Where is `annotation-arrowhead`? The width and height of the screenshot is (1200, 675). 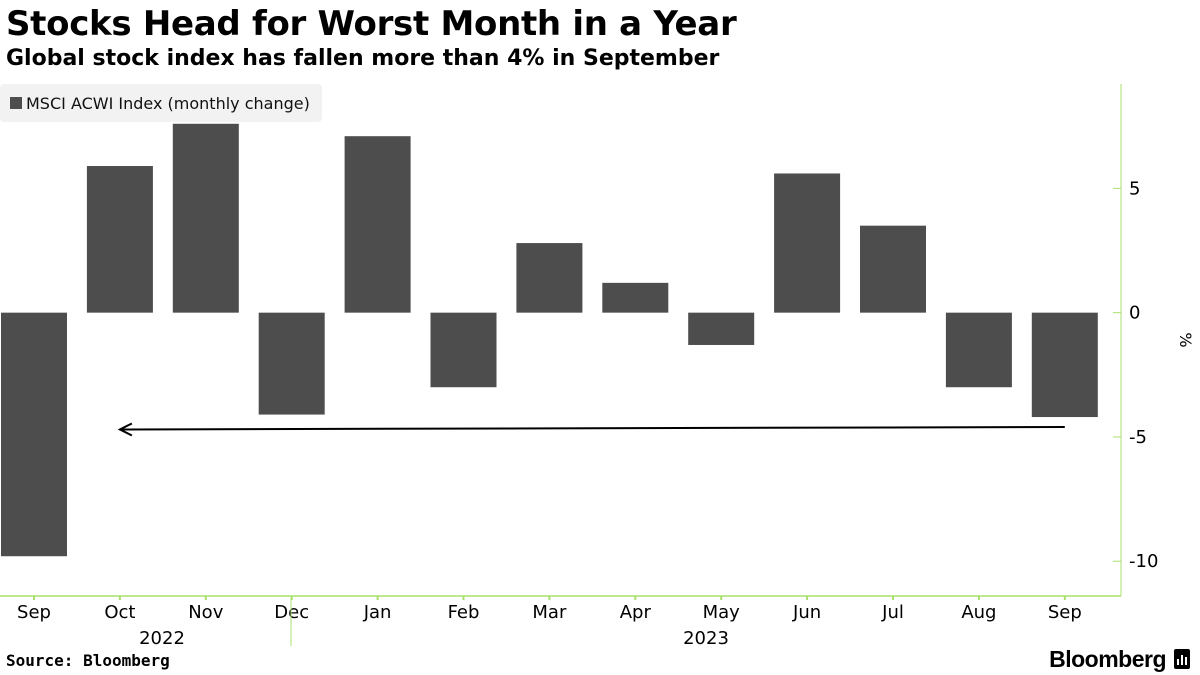 annotation-arrowhead is located at coordinates (125, 429).